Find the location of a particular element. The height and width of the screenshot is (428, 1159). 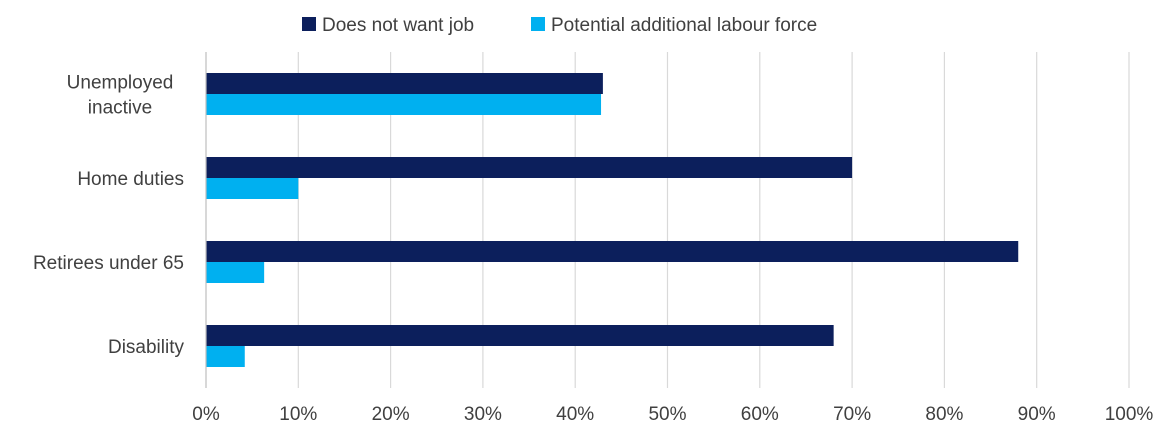

x-tick-label: 0% is located at coordinates (206, 414).